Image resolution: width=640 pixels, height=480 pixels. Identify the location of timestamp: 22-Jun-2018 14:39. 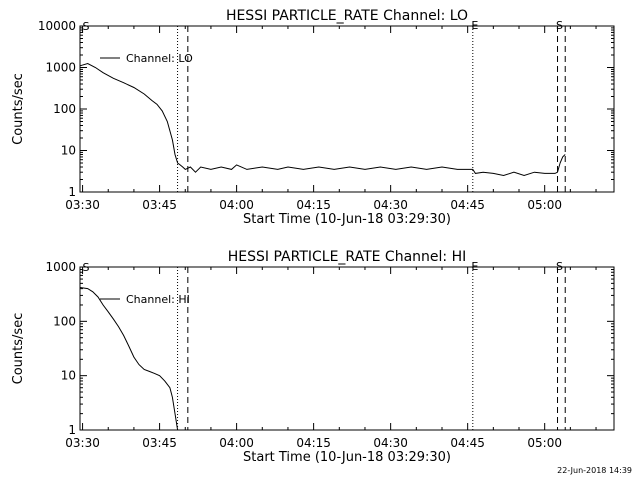
(594, 470).